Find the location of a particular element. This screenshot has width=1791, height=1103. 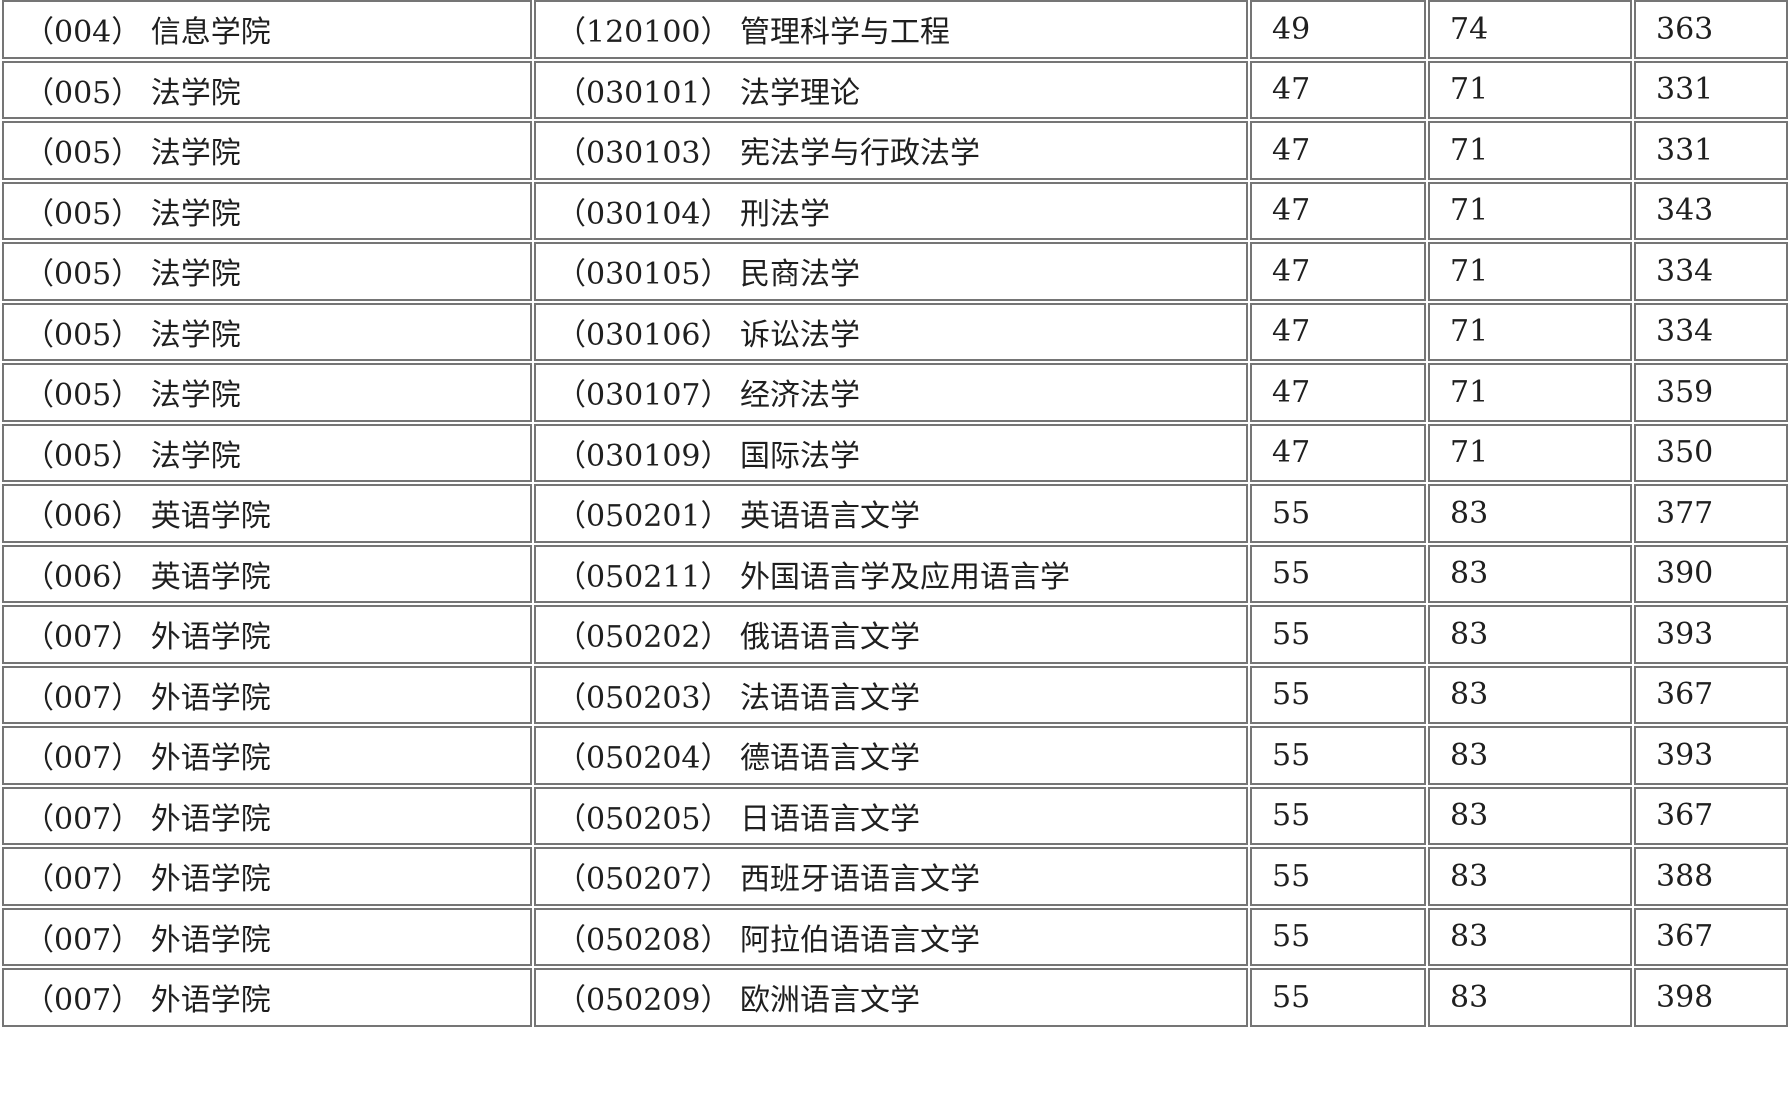

cell-score_total: 363 is located at coordinates (1711, 29).